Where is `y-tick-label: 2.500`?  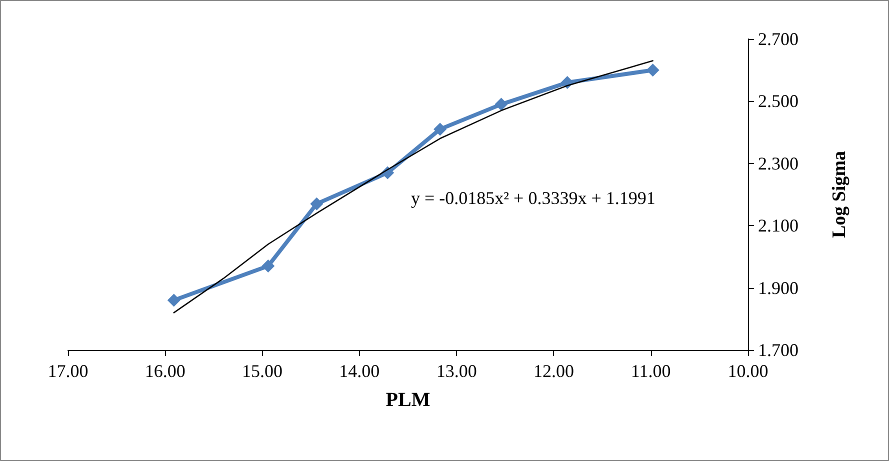 y-tick-label: 2.500 is located at coordinates (778, 101).